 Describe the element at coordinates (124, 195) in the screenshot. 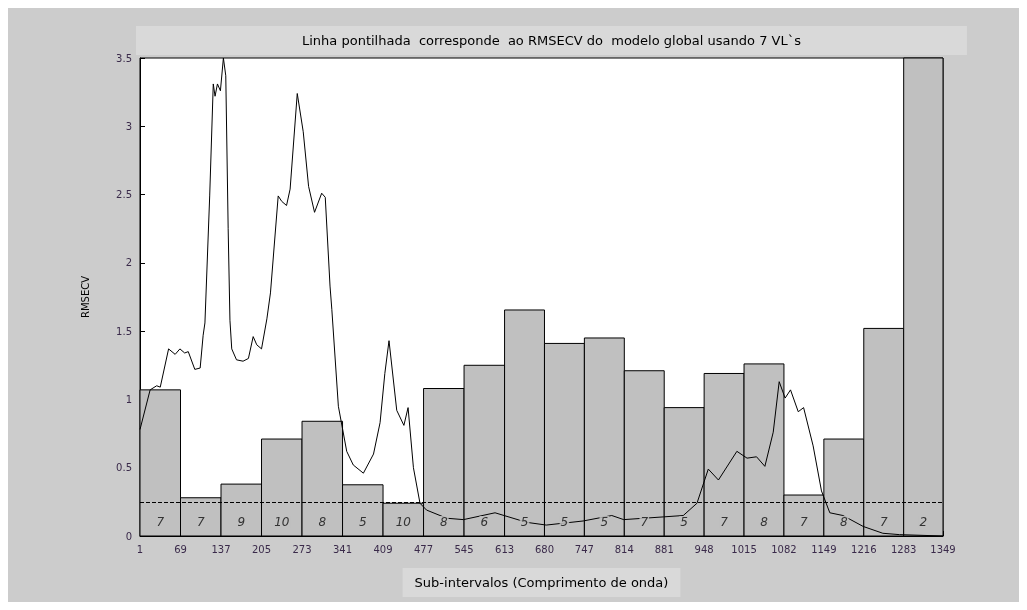

I see `y-tick-label: 2.5` at that location.